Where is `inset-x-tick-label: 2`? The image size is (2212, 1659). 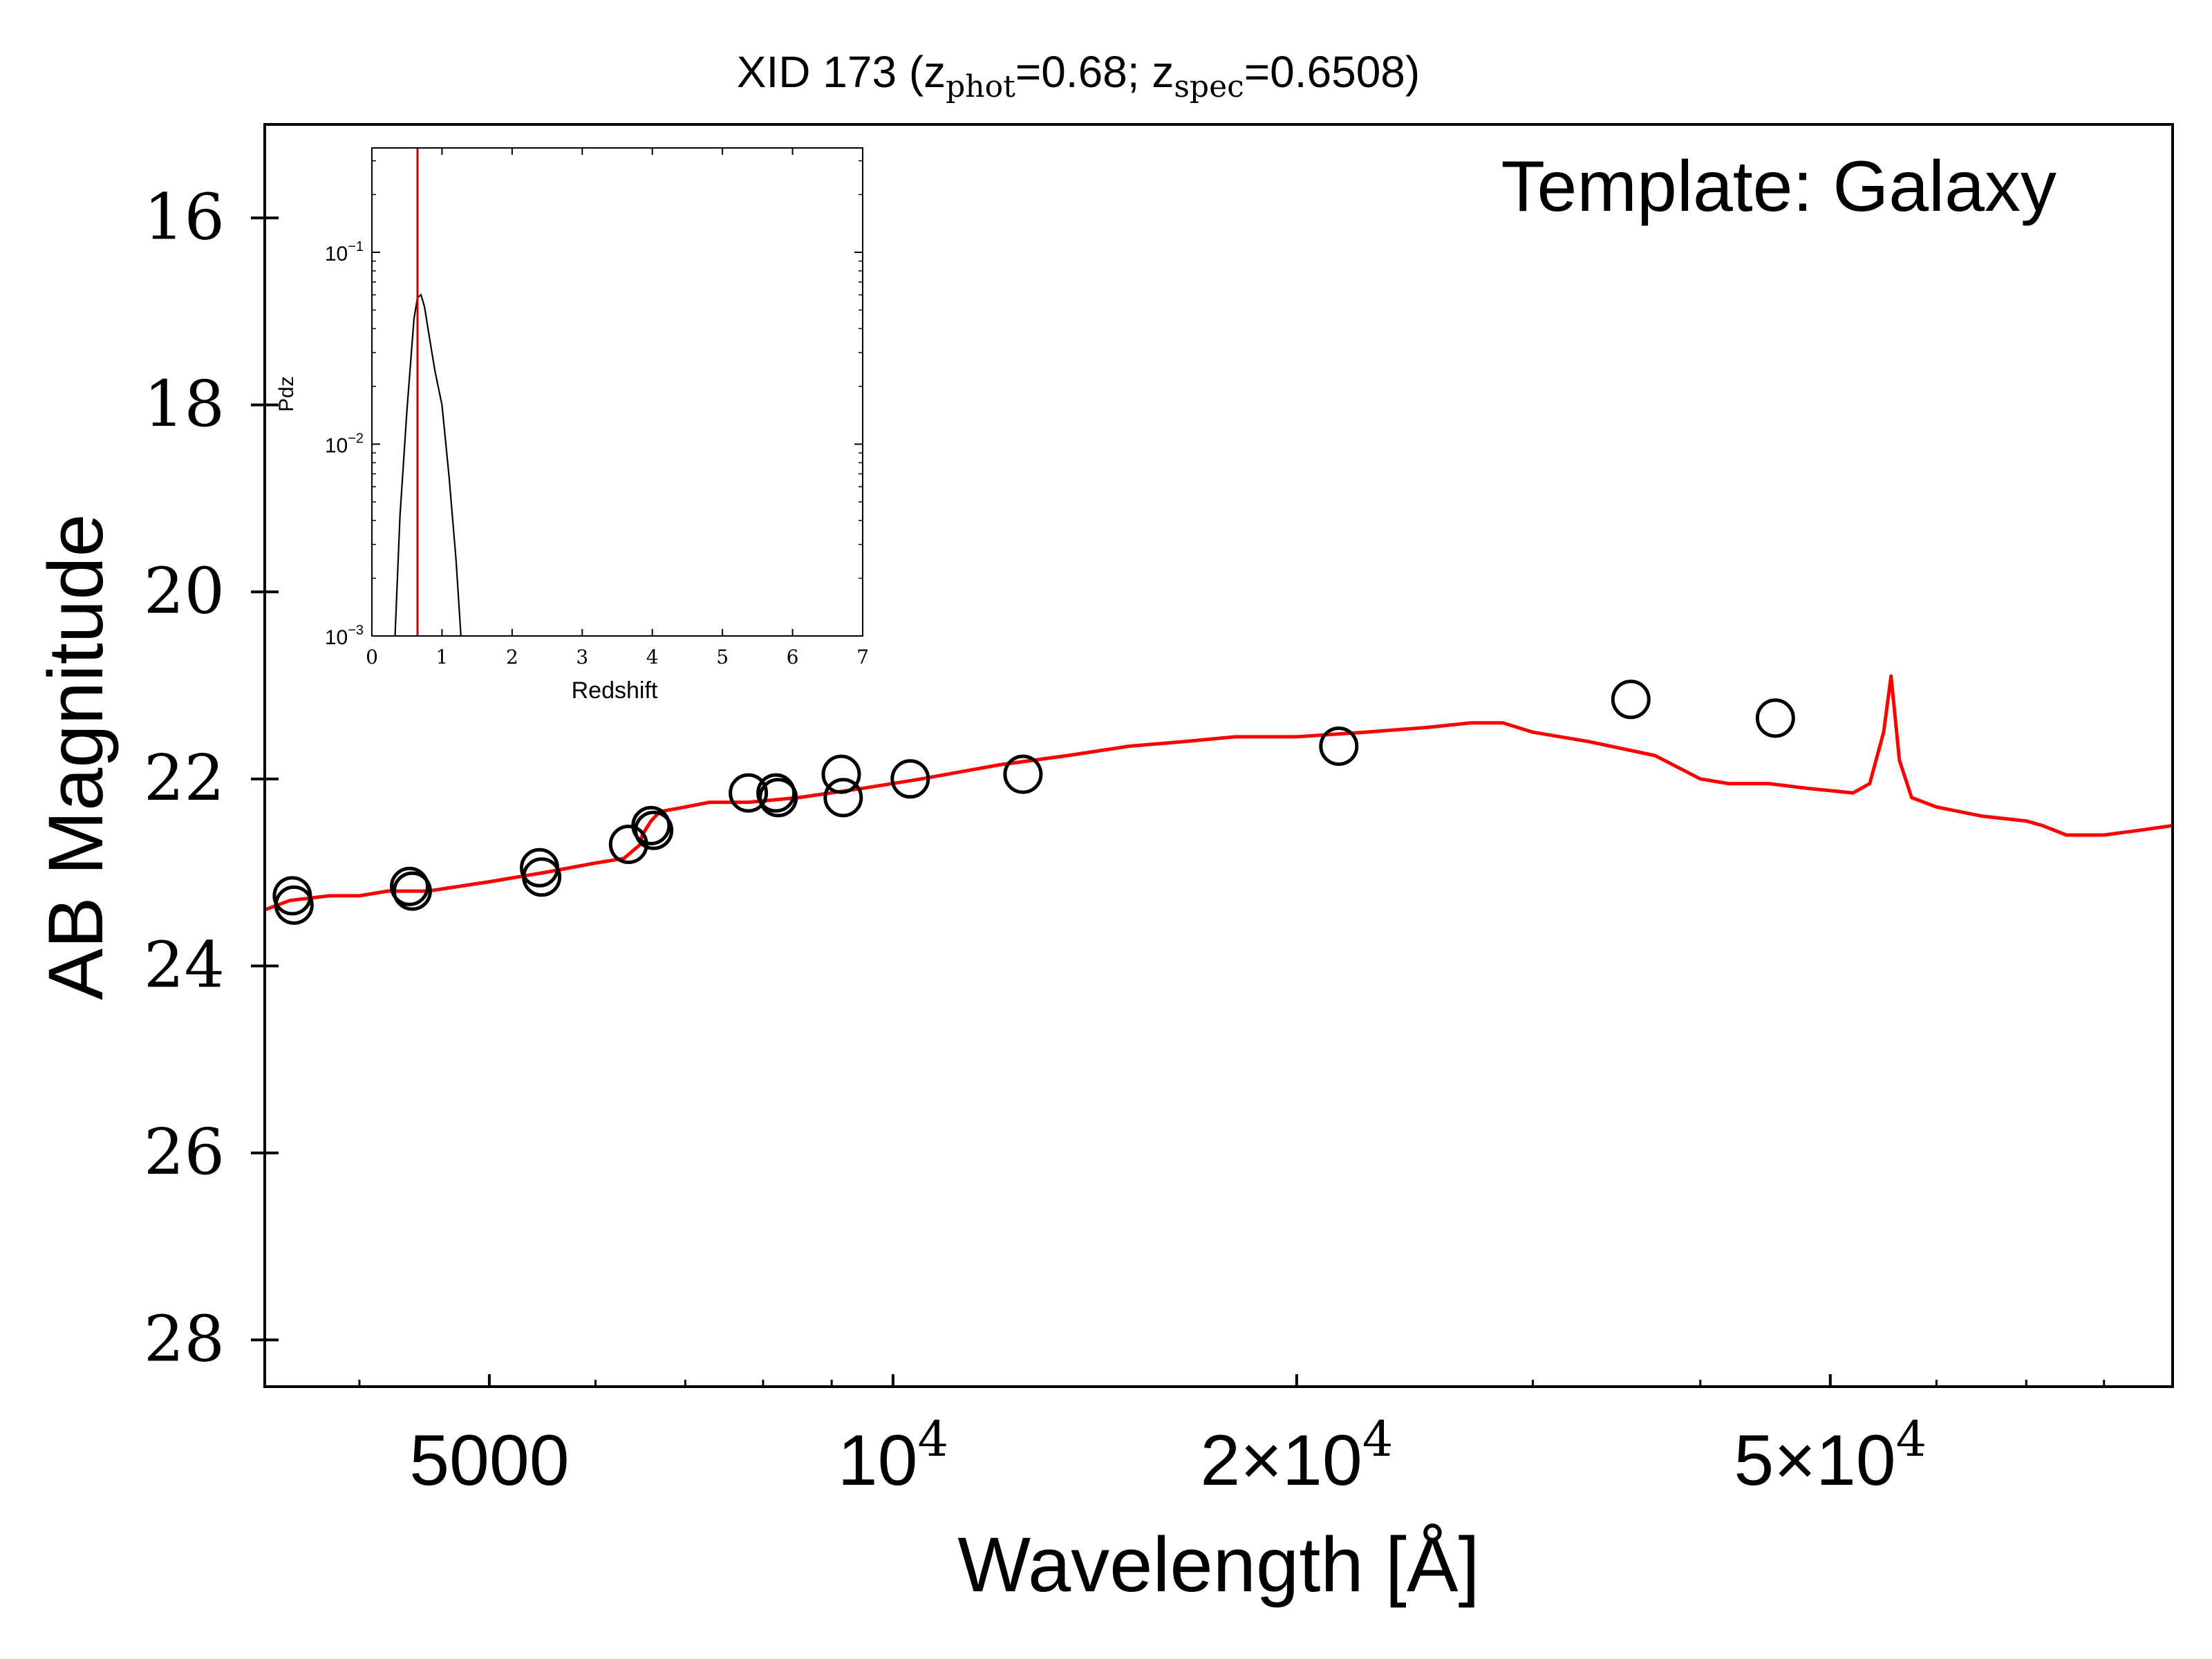
inset-x-tick-label: 2 is located at coordinates (512, 657).